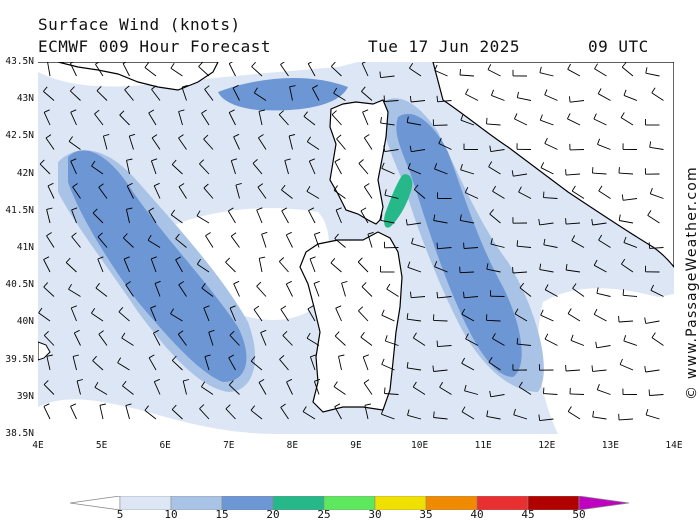 The height and width of the screenshot is (525, 700). Describe the element at coordinates (483, 445) in the screenshot. I see `longitude-label: 11E` at that location.